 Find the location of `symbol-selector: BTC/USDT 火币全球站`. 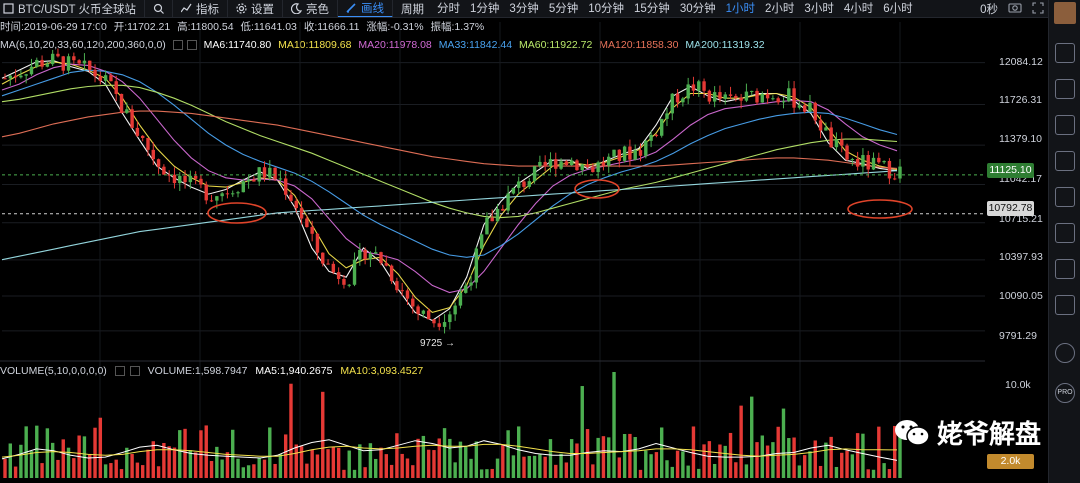

symbol-selector: BTC/USDT 火币全球站 is located at coordinates (72, 8).